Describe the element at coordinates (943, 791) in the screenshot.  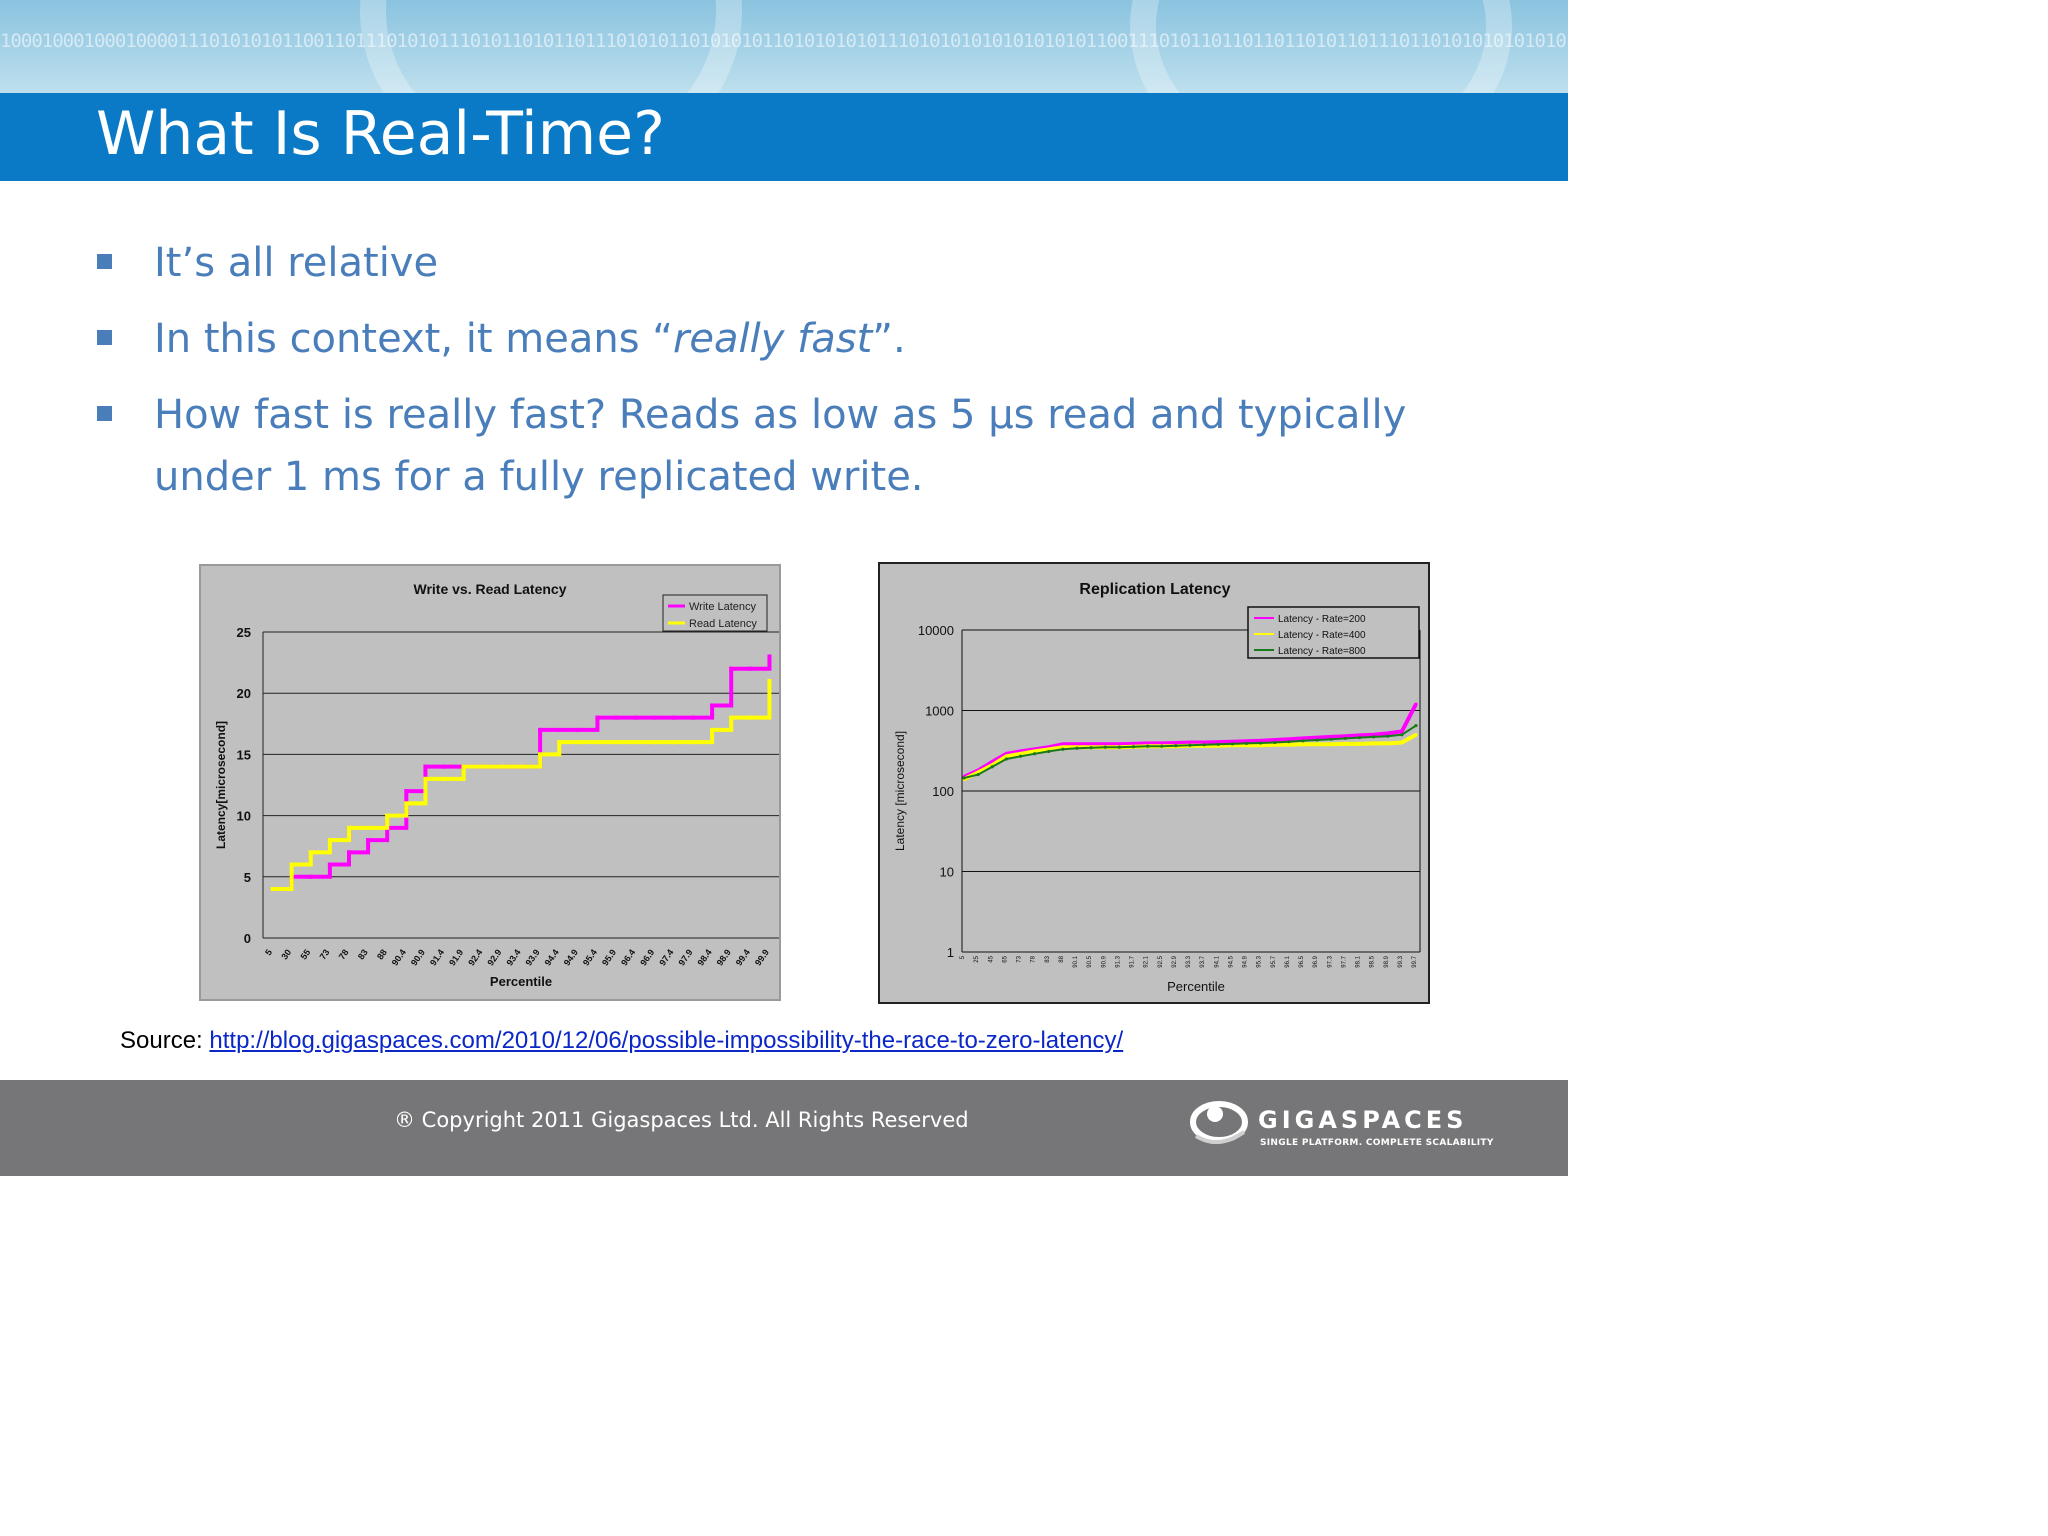
I see `y-tick-label: 100` at that location.